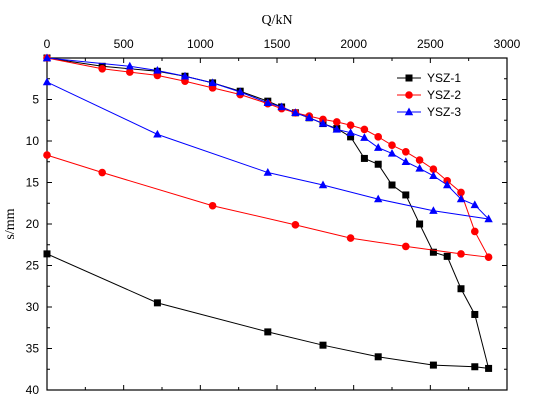  What do you see at coordinates (33, 266) in the screenshot?
I see `y-tick-label: 25` at bounding box center [33, 266].